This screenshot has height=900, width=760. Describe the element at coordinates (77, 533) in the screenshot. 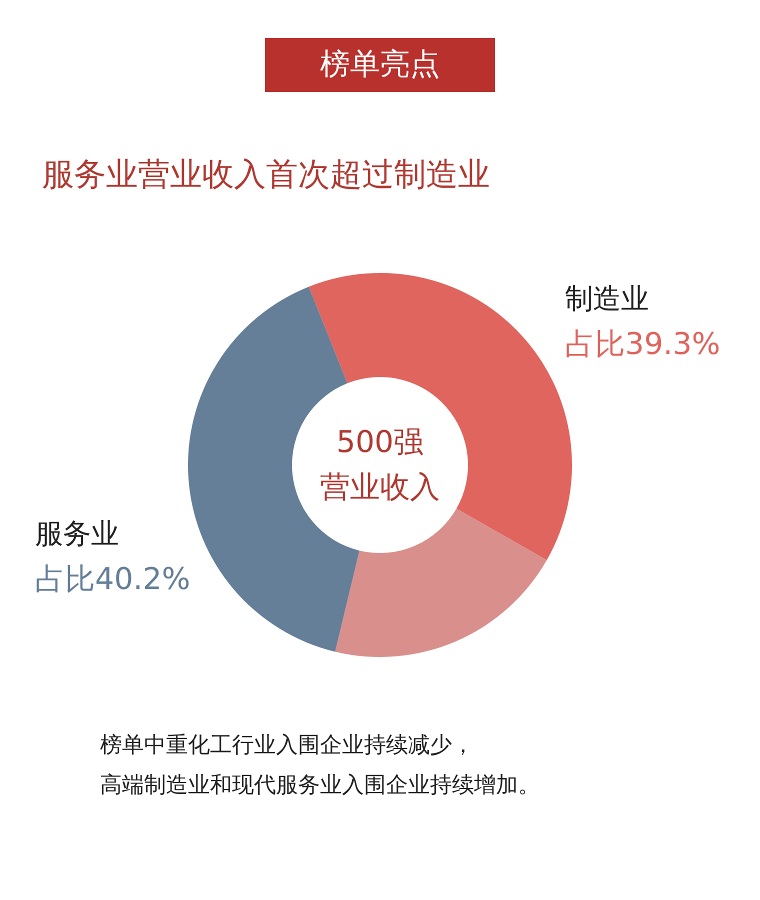

I see `slice-label: 服务业` at that location.